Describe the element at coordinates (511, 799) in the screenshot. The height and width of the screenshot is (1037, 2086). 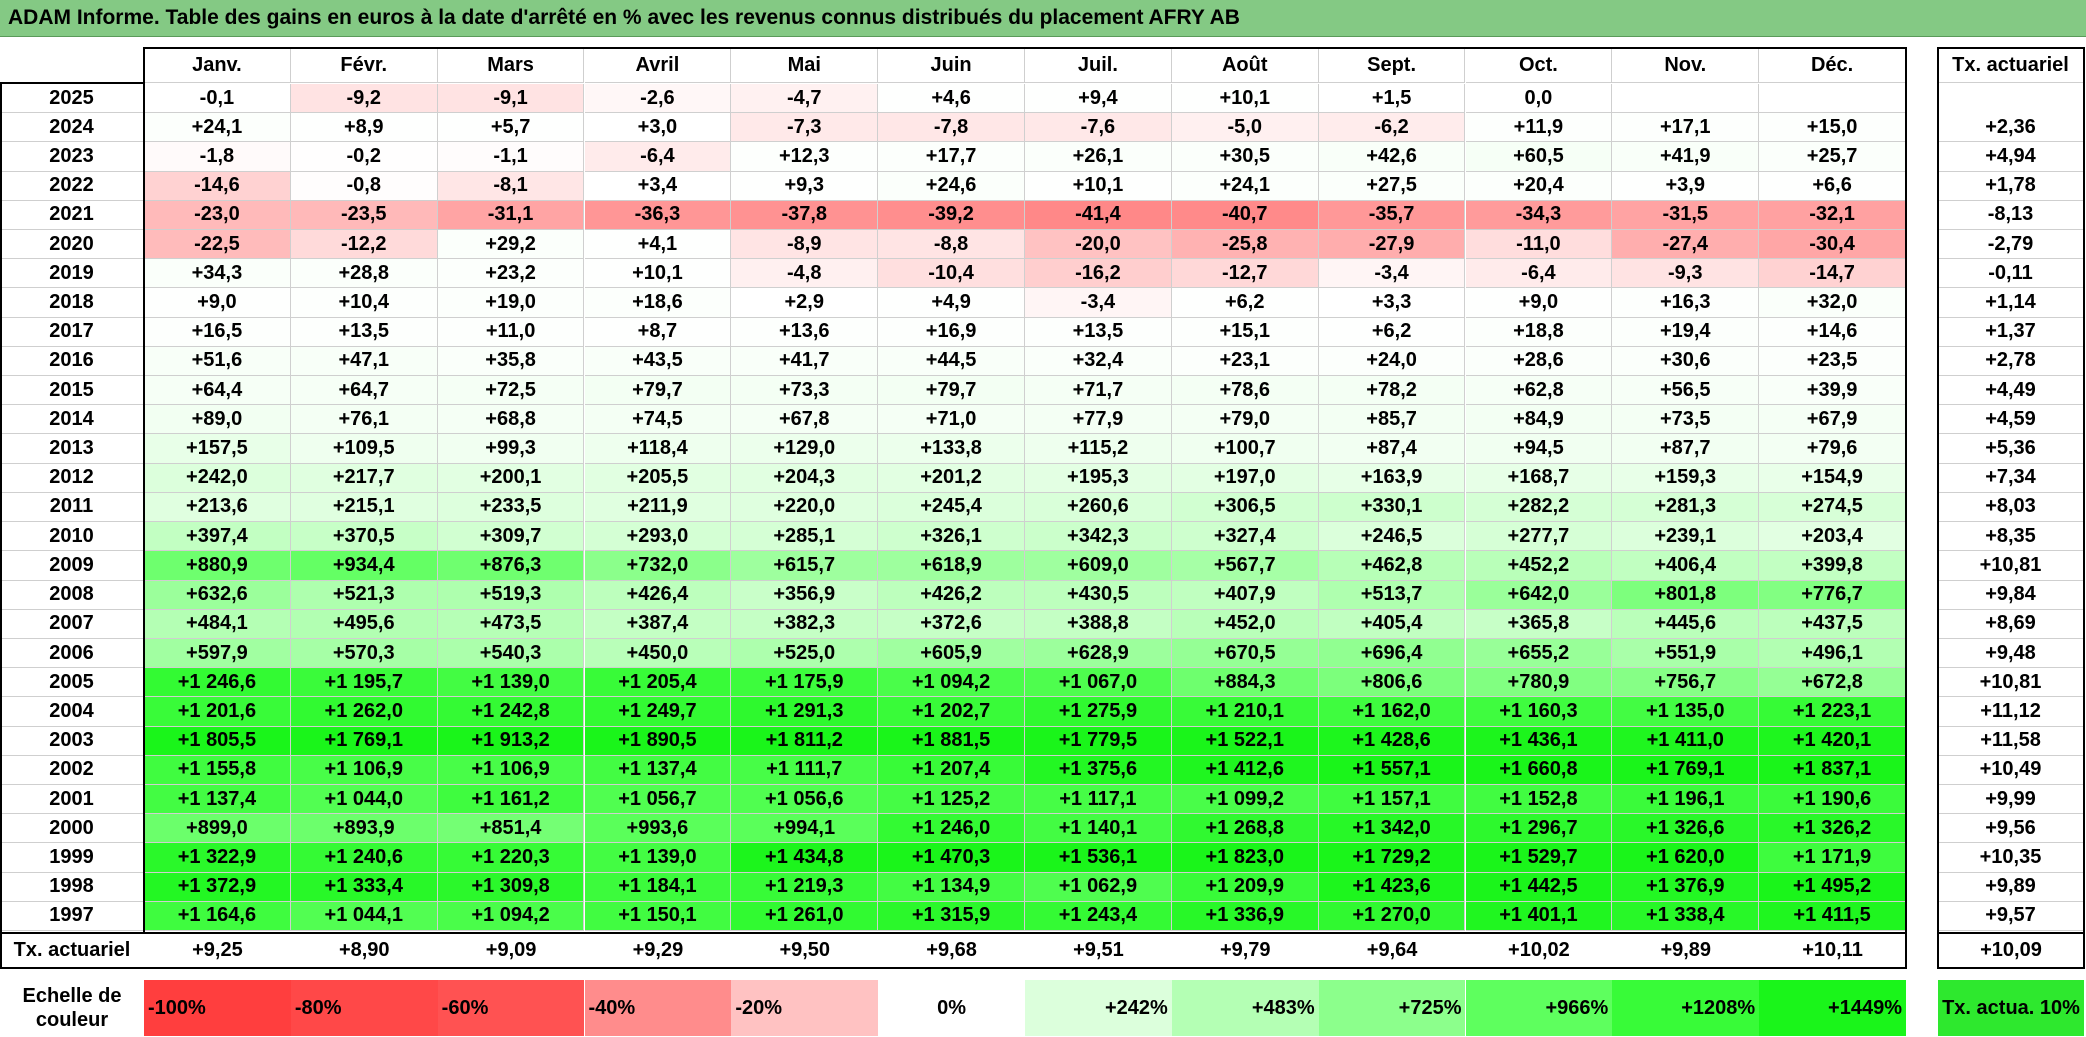
I see `gain-cell: +1 161,2` at that location.